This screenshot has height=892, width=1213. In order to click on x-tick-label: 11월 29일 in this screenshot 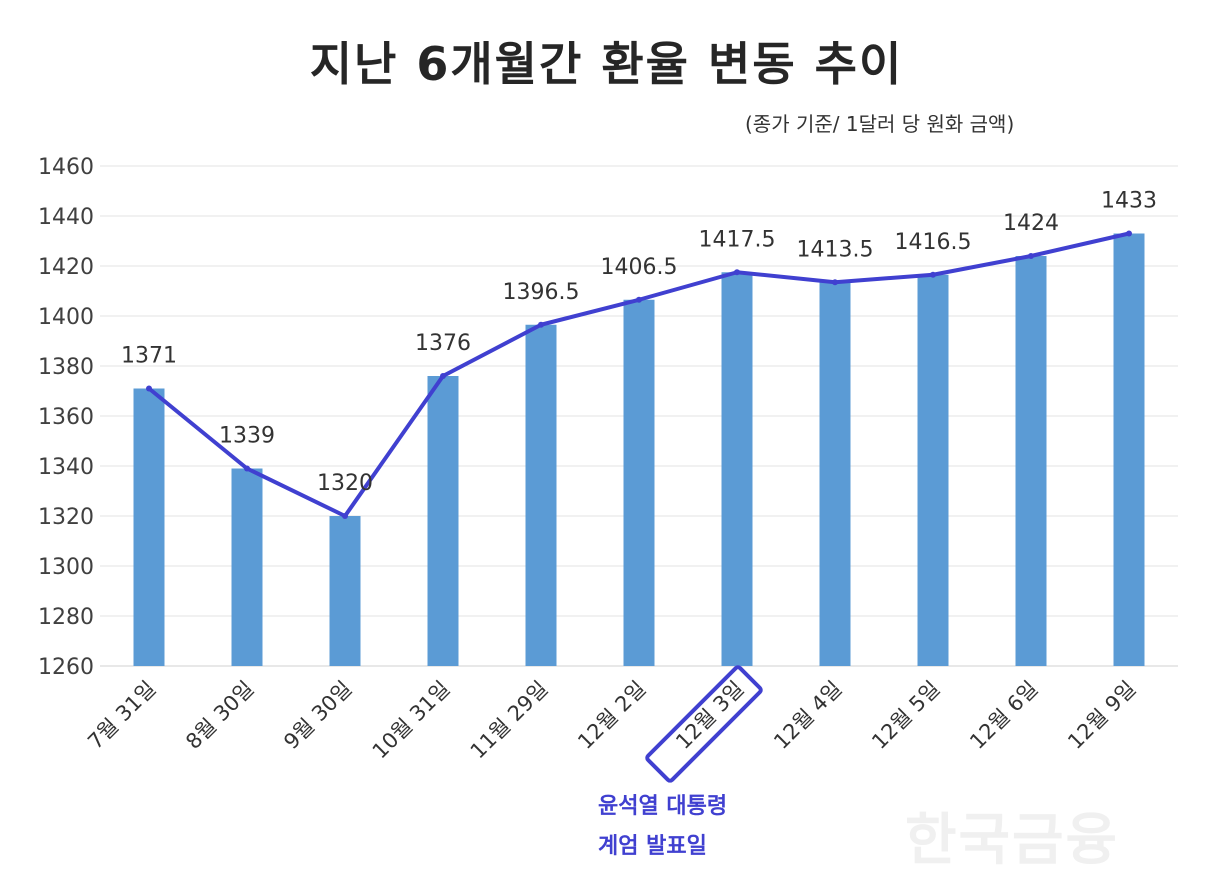, I will do `click(509, 720)`.